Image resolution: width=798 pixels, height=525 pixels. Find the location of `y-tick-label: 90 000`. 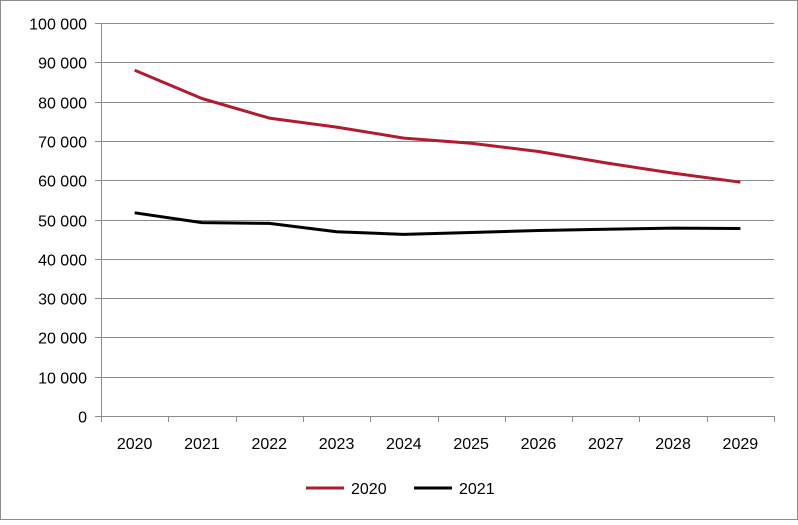

y-tick-label: 90 000 is located at coordinates (62, 64).